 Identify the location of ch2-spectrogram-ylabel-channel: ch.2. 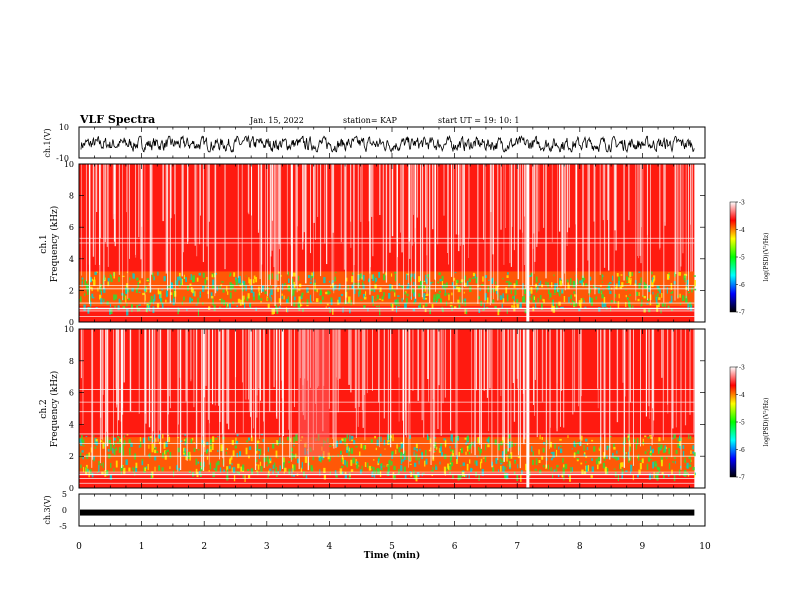
(44, 408).